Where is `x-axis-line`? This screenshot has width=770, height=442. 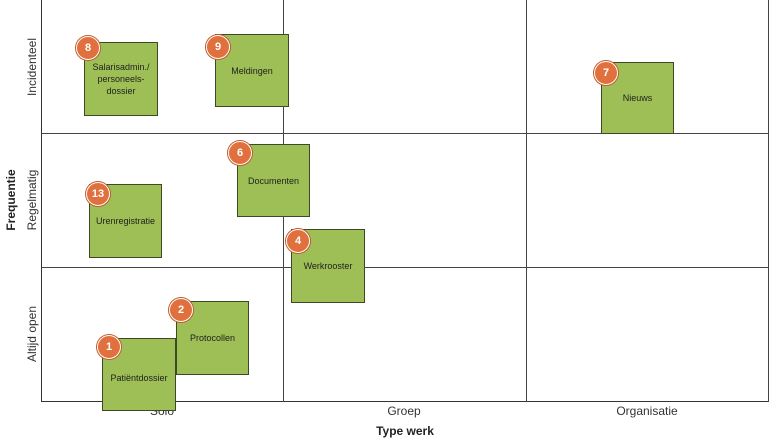
x-axis-line is located at coordinates (404, 401).